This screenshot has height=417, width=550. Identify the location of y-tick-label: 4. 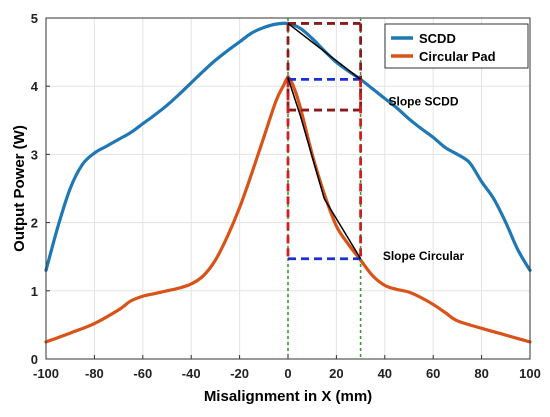
(35, 86).